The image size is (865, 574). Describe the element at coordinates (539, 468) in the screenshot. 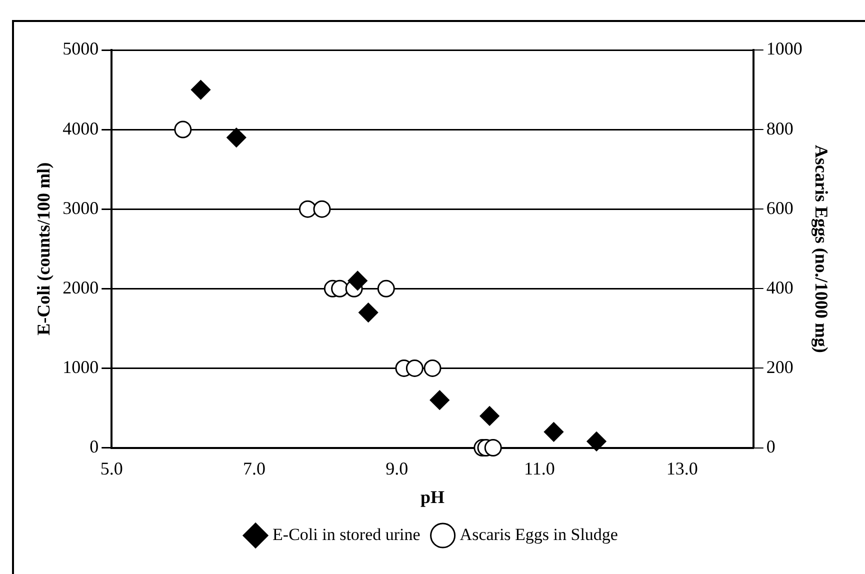

I see `x-tick-label: 11.0` at that location.